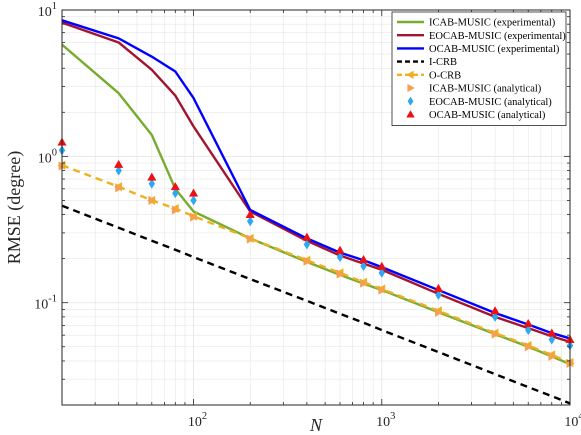 The image size is (581, 435). I want to click on y-tick-label: 10⁰, so click(47, 156).